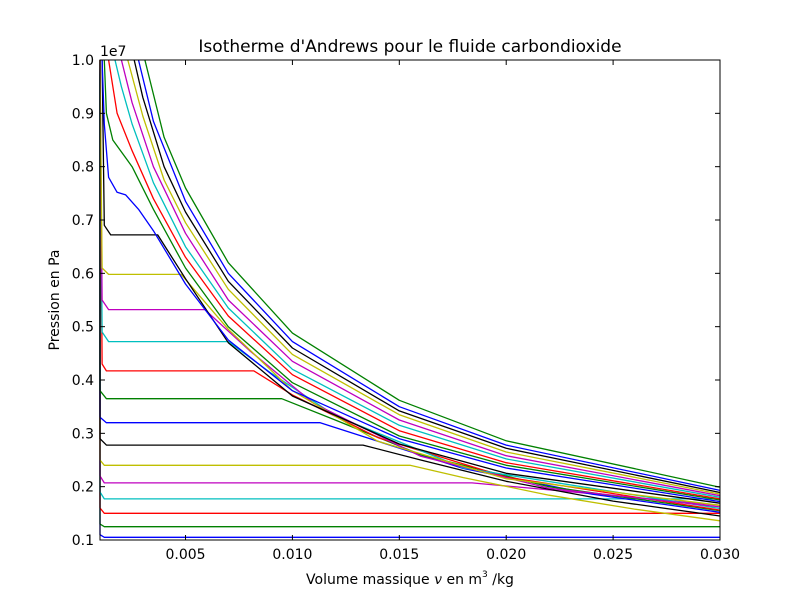  Describe the element at coordinates (292, 555) in the screenshot. I see `x-tick-label: 0.010` at that location.